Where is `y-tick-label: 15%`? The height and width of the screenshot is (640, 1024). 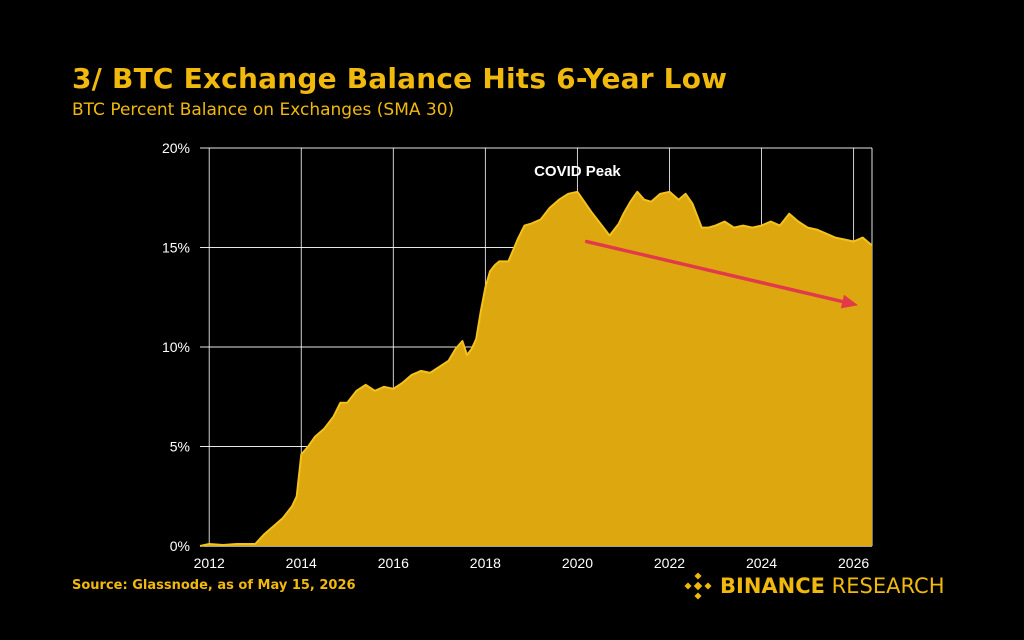
y-tick-label: 15% is located at coordinates (176, 248).